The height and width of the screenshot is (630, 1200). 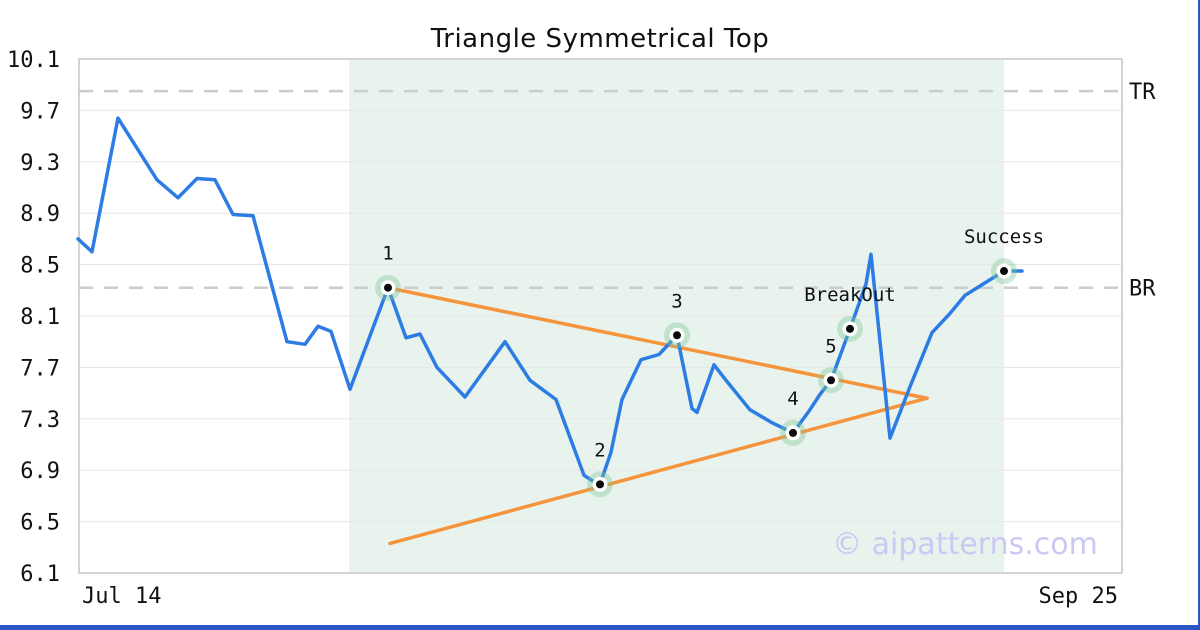 I want to click on chart-title: Triangle Symmetrical Top, so click(x=600, y=39).